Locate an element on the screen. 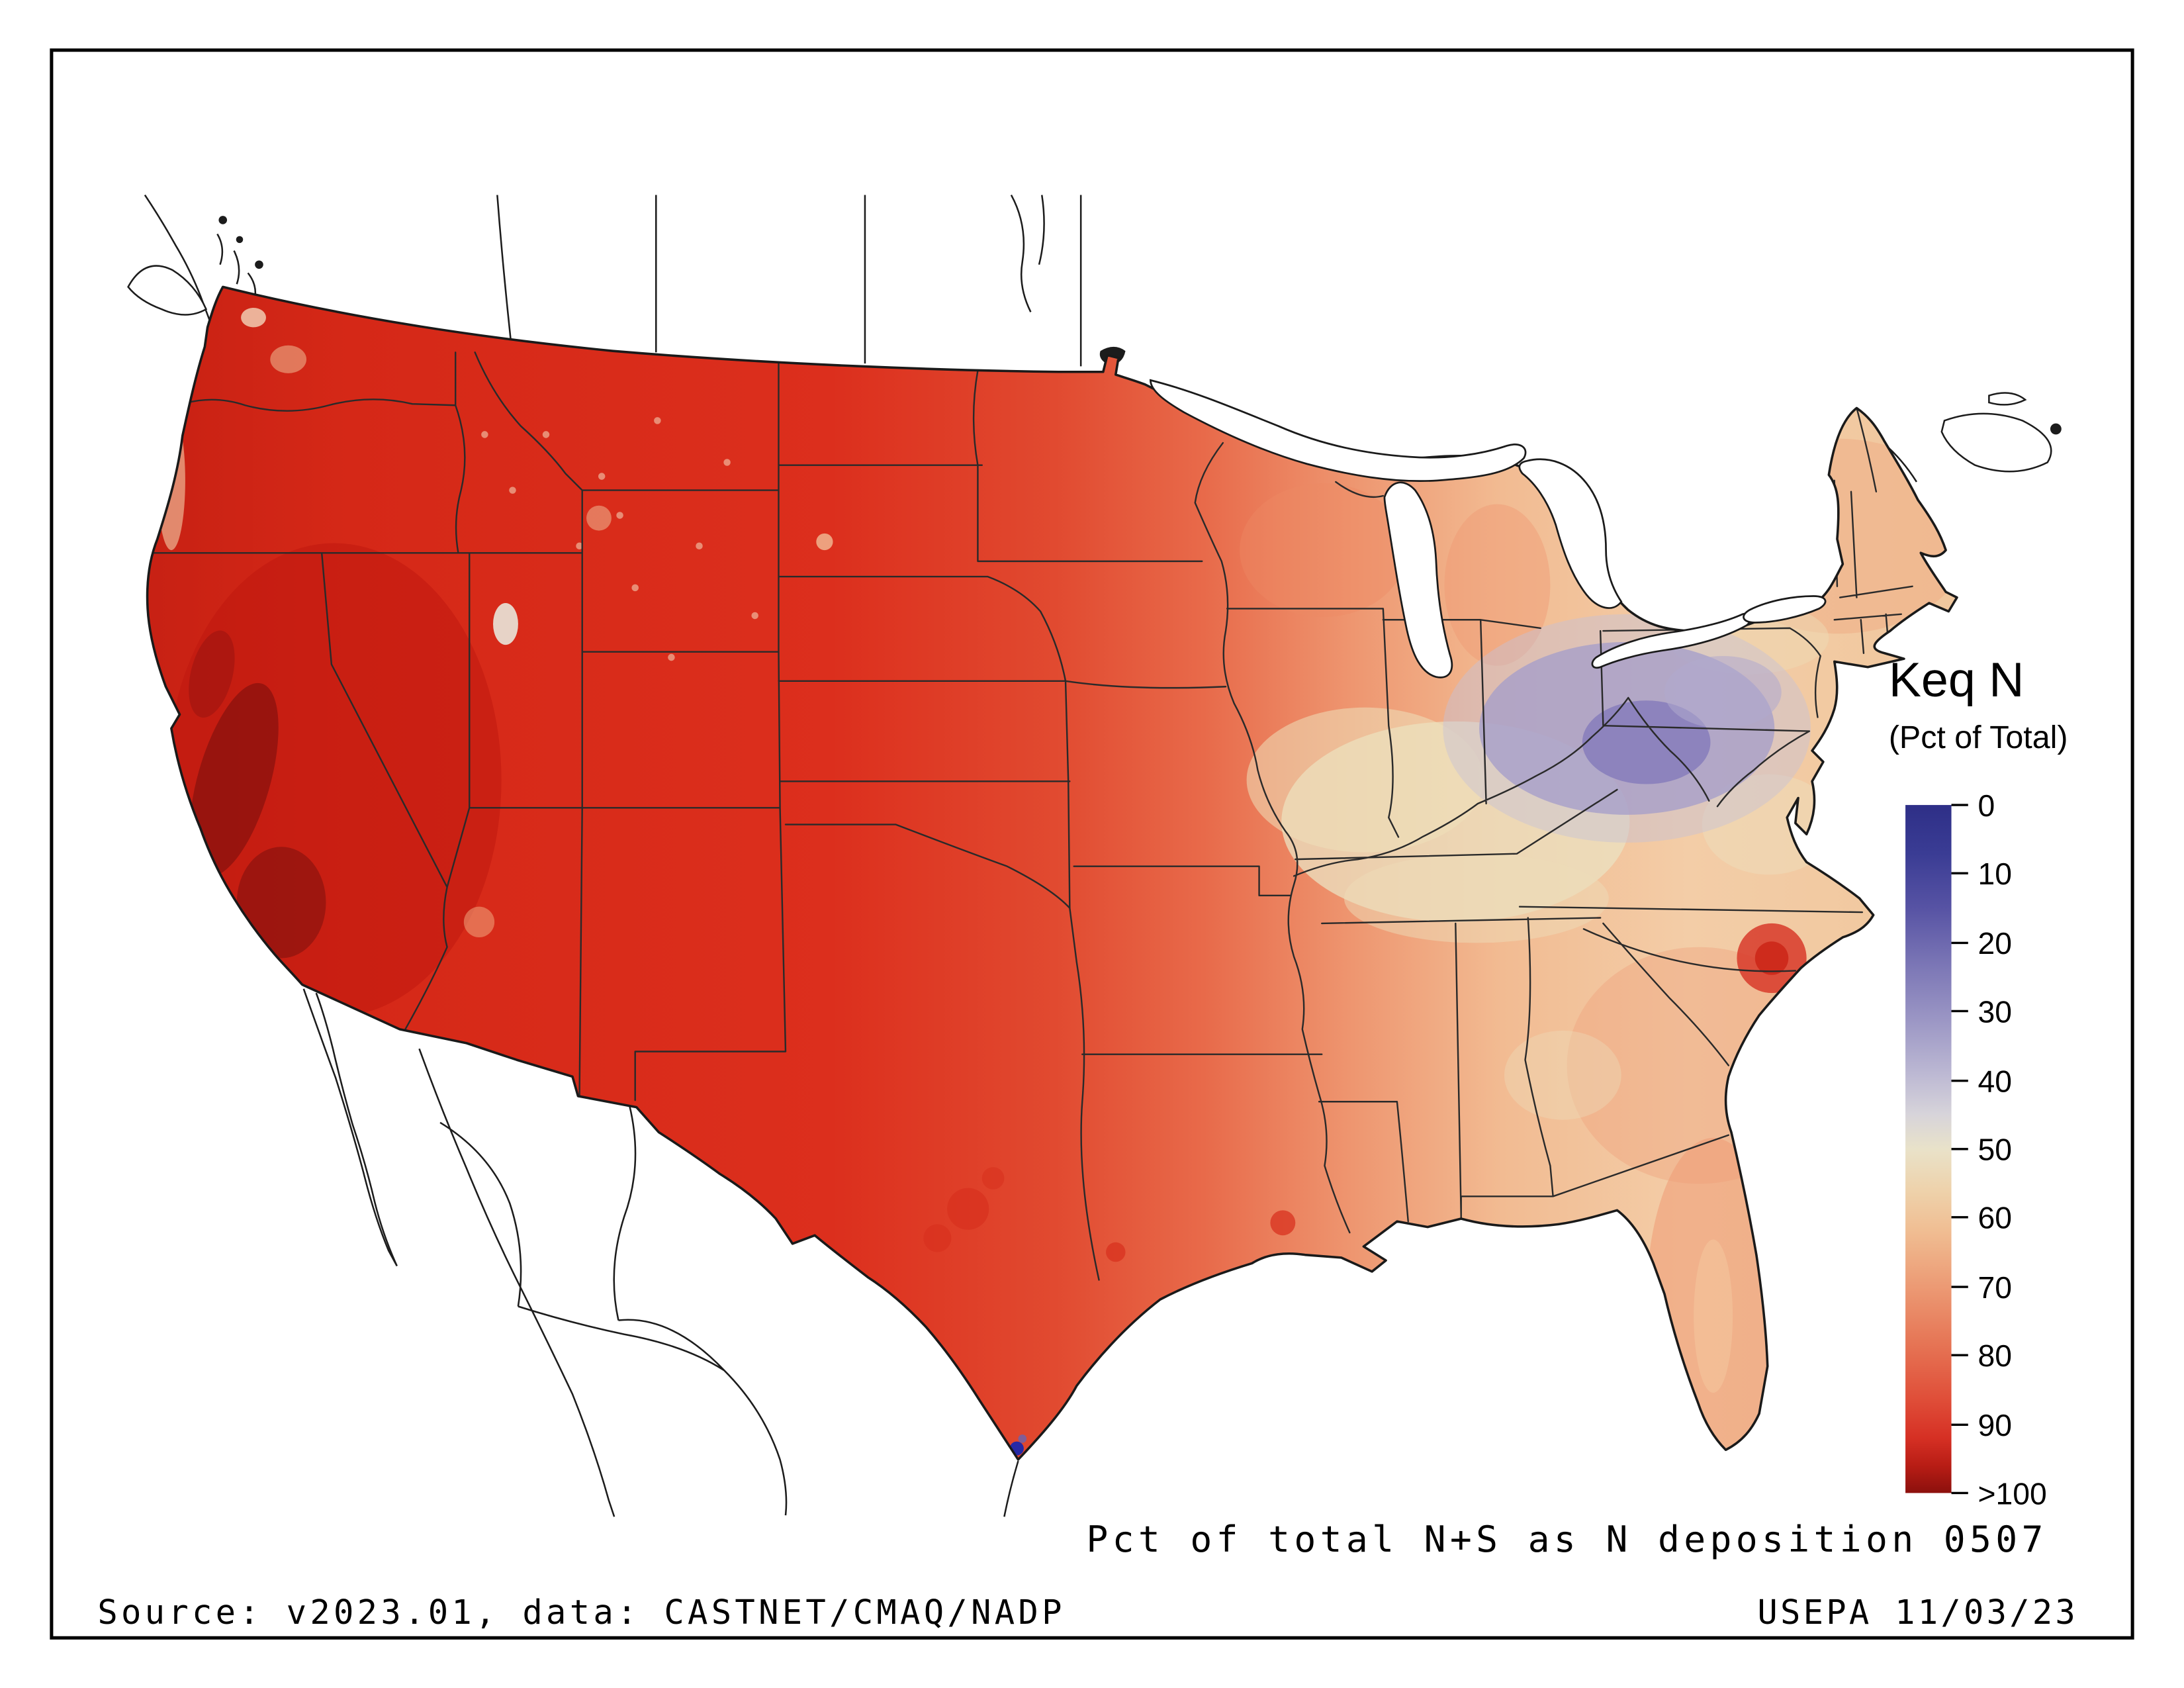  lake-erie is located at coordinates (1672, 640).